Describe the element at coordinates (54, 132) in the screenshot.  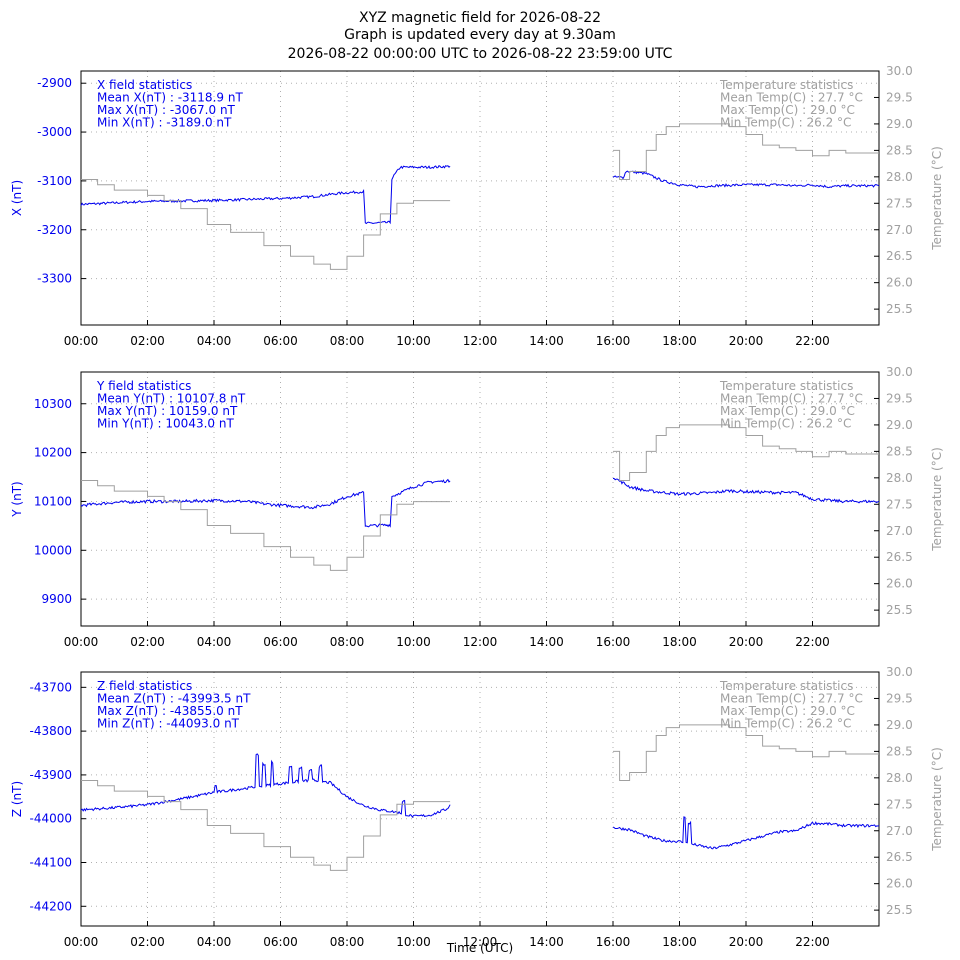
I see `y-tick-label: -3000` at that location.